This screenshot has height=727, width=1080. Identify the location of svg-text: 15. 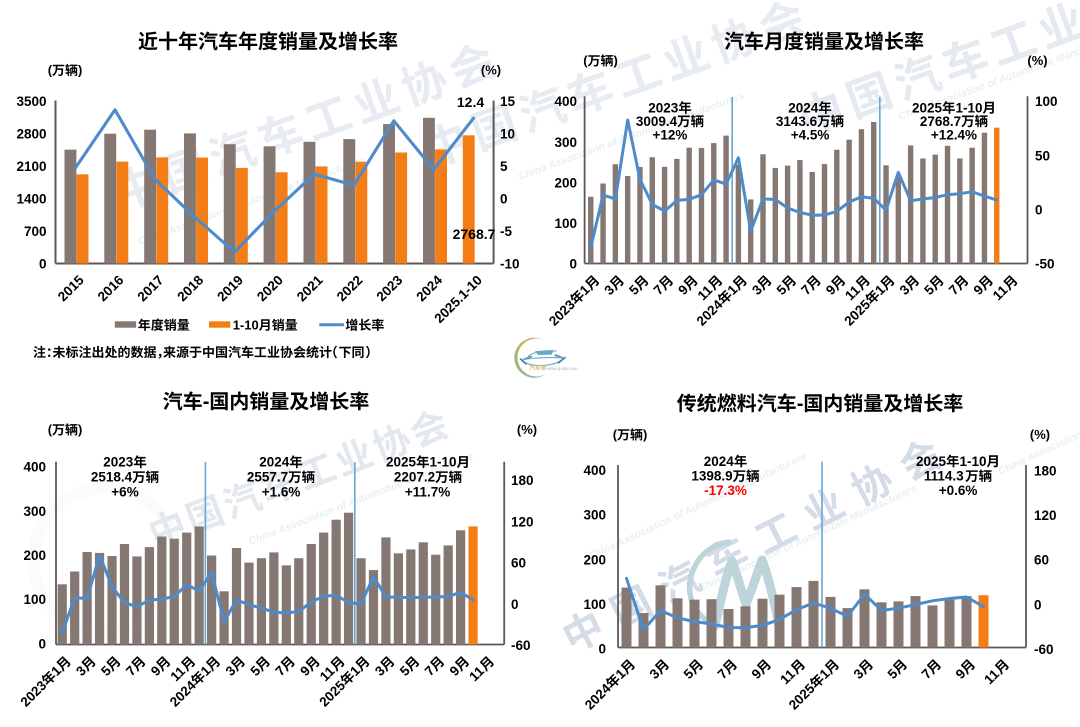
(508, 101).